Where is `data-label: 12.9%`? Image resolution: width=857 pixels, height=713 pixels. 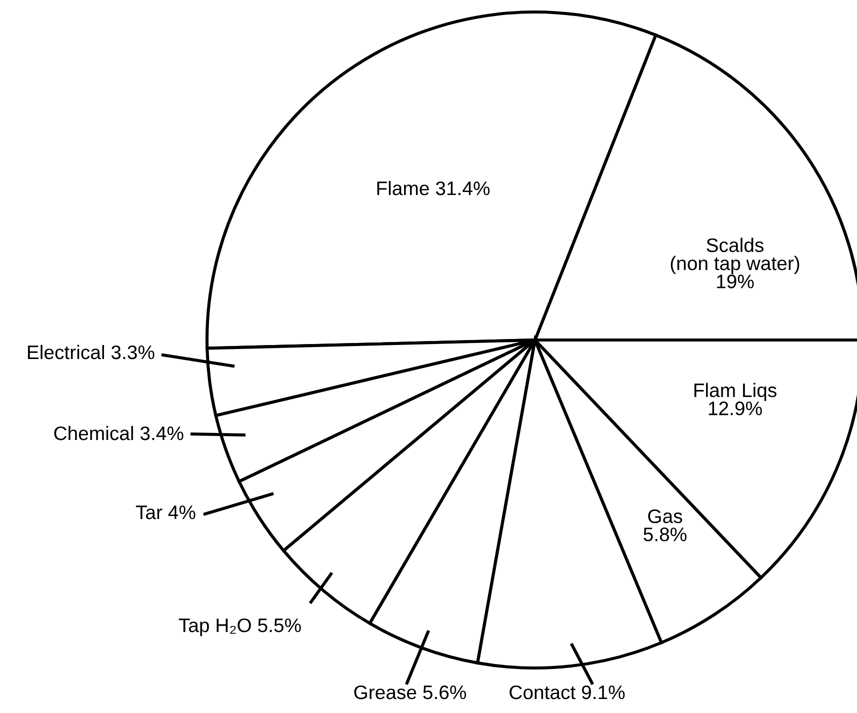 data-label: 12.9% is located at coordinates (735, 409).